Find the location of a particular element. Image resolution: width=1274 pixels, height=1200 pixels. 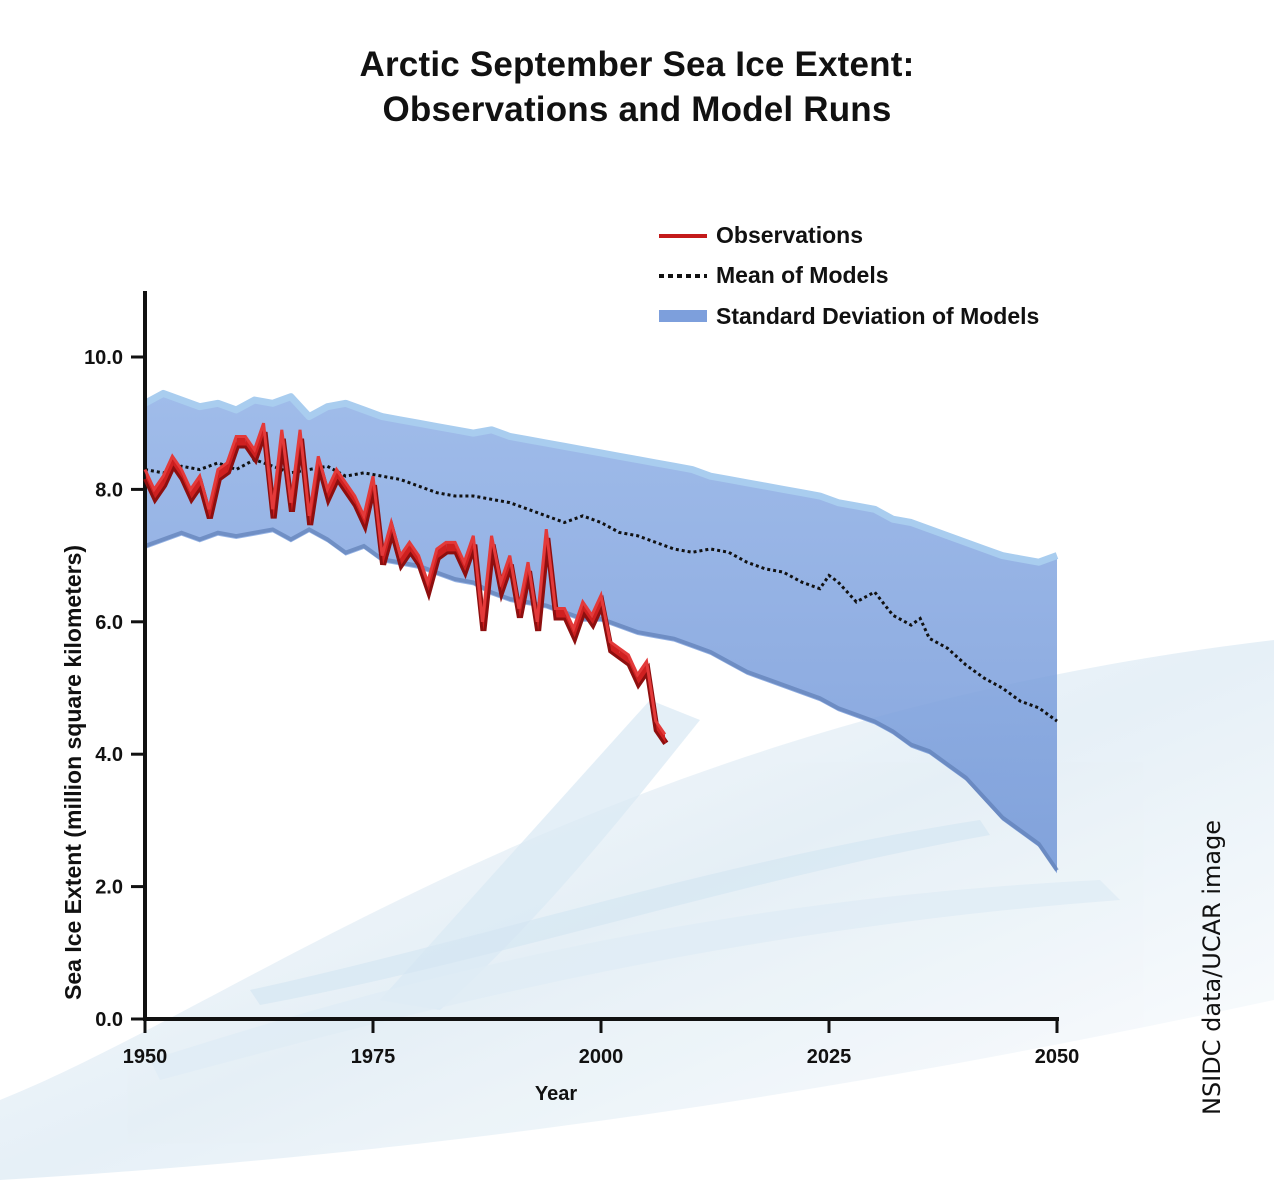

observations-line is located at coordinates (405, 579).